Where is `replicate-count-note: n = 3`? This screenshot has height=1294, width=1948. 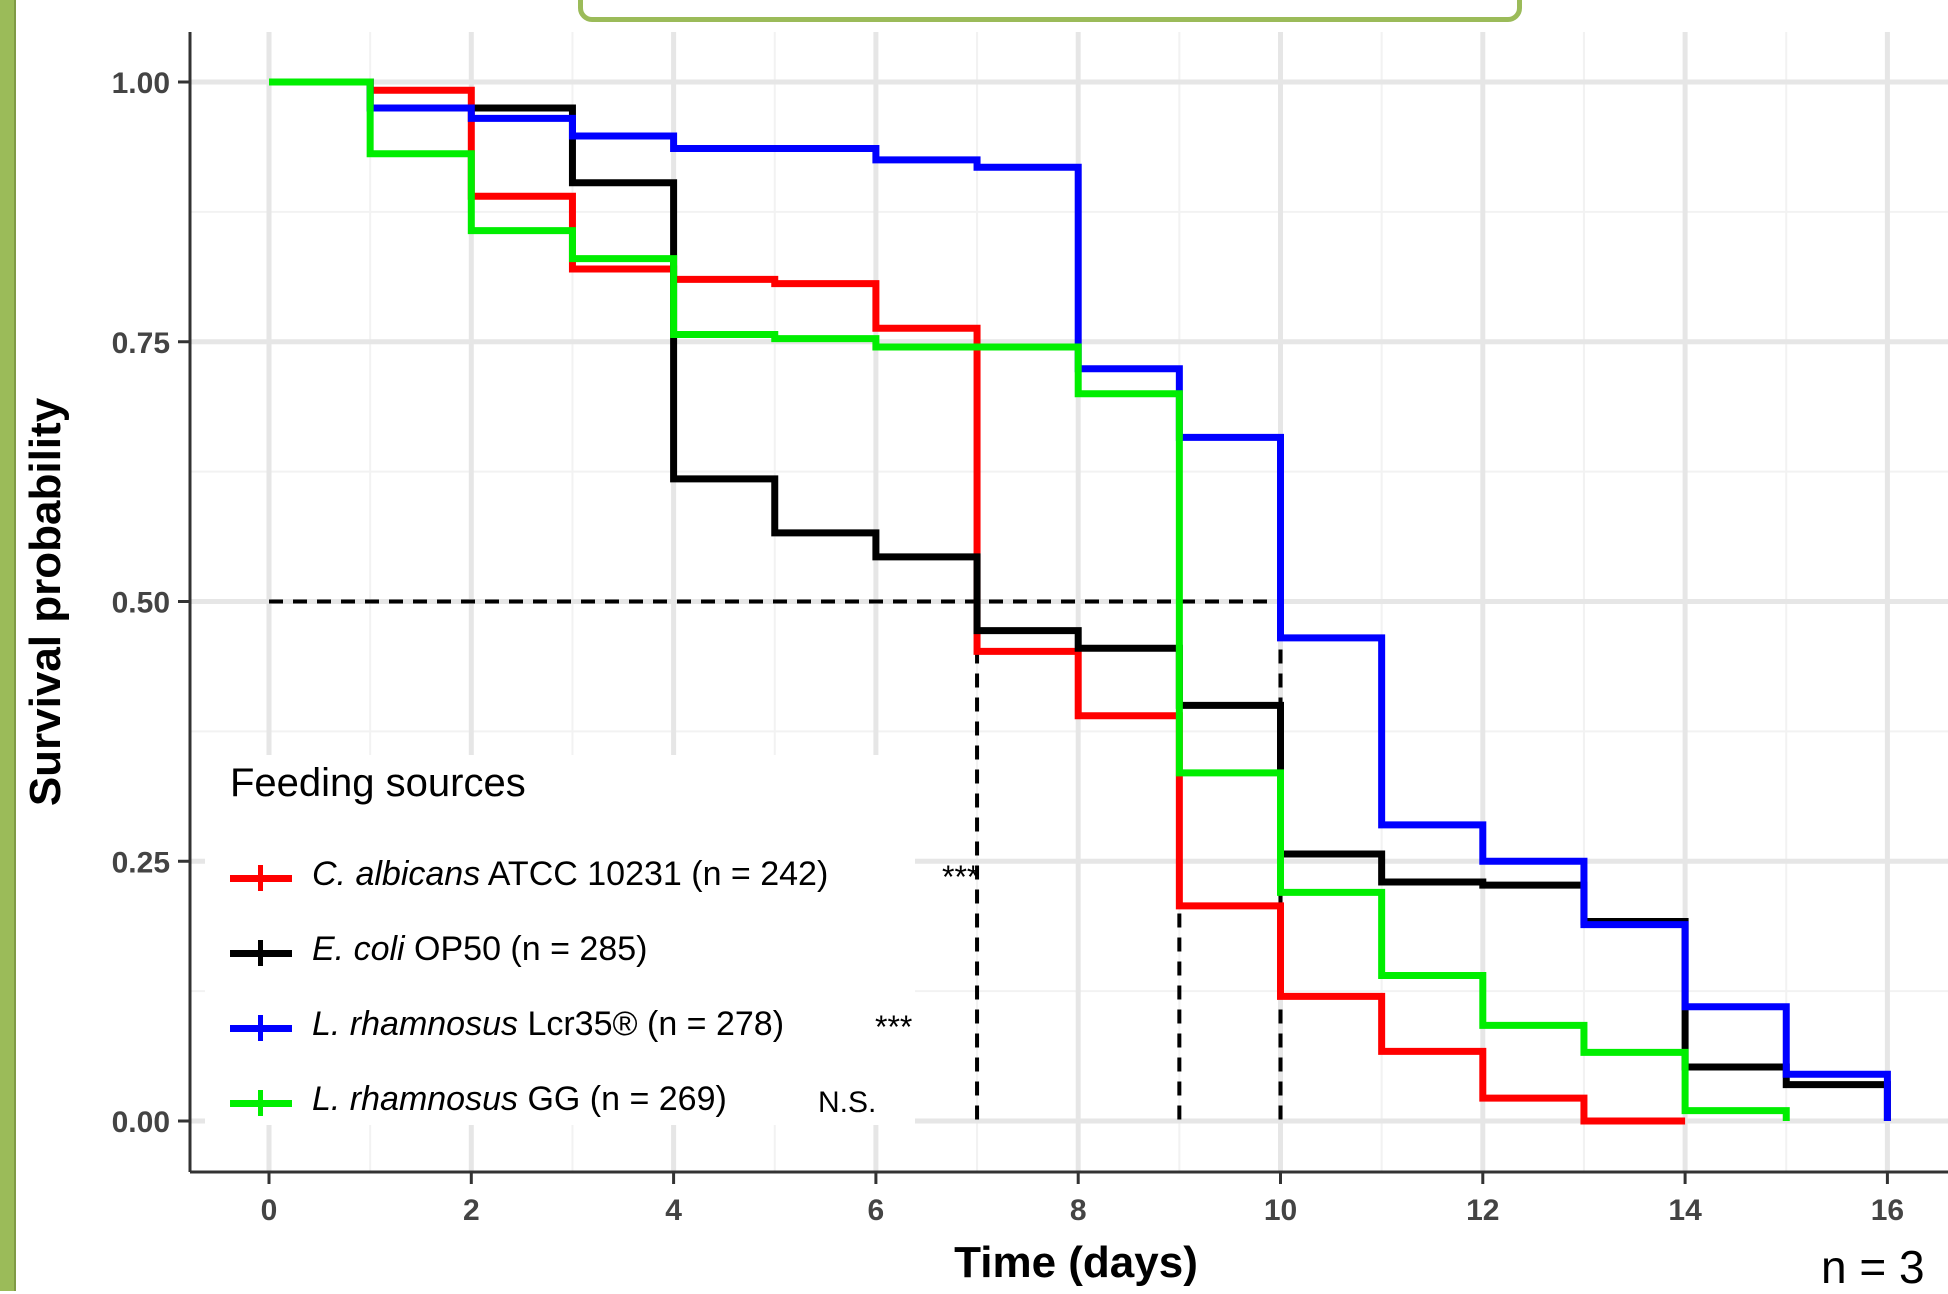 replicate-count-note: n = 3 is located at coordinates (1873, 1267).